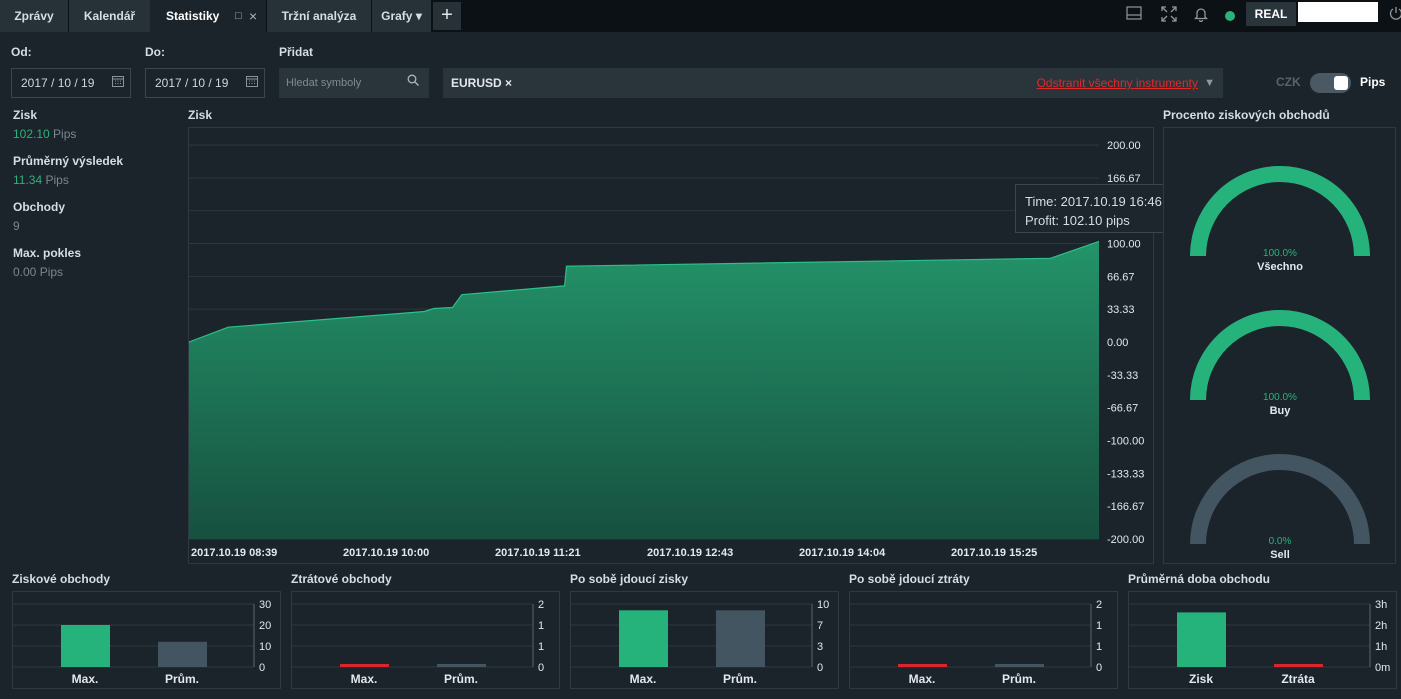 The width and height of the screenshot is (1401, 699). I want to click on dropdown-arrow-icon: ▼, so click(1209, 83).